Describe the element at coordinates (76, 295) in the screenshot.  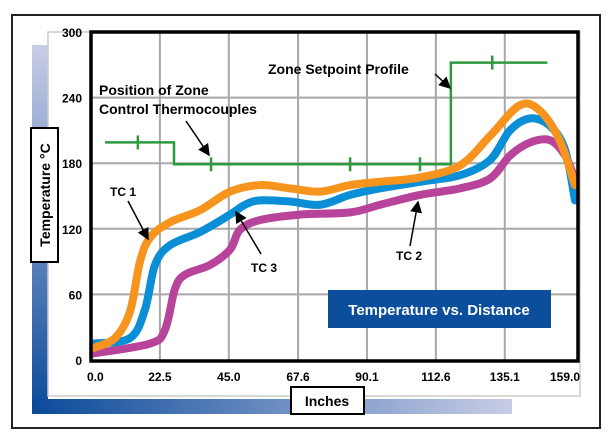
I see `y-tick-label: 60` at that location.